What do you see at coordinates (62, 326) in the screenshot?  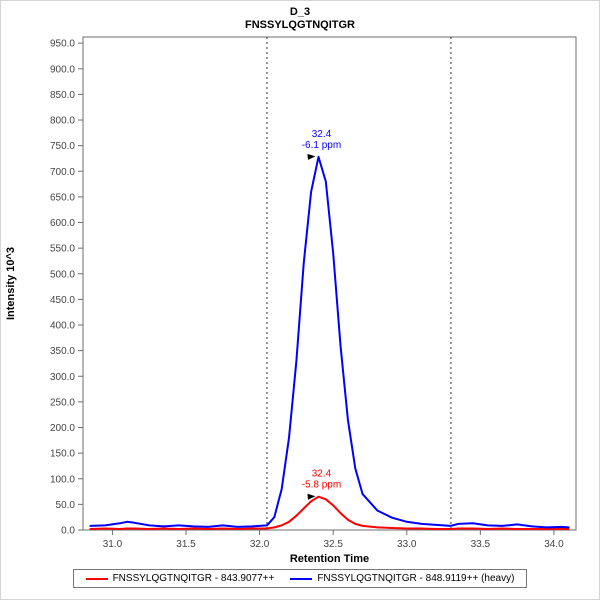 I see `y-tick-label: 400.0` at bounding box center [62, 326].